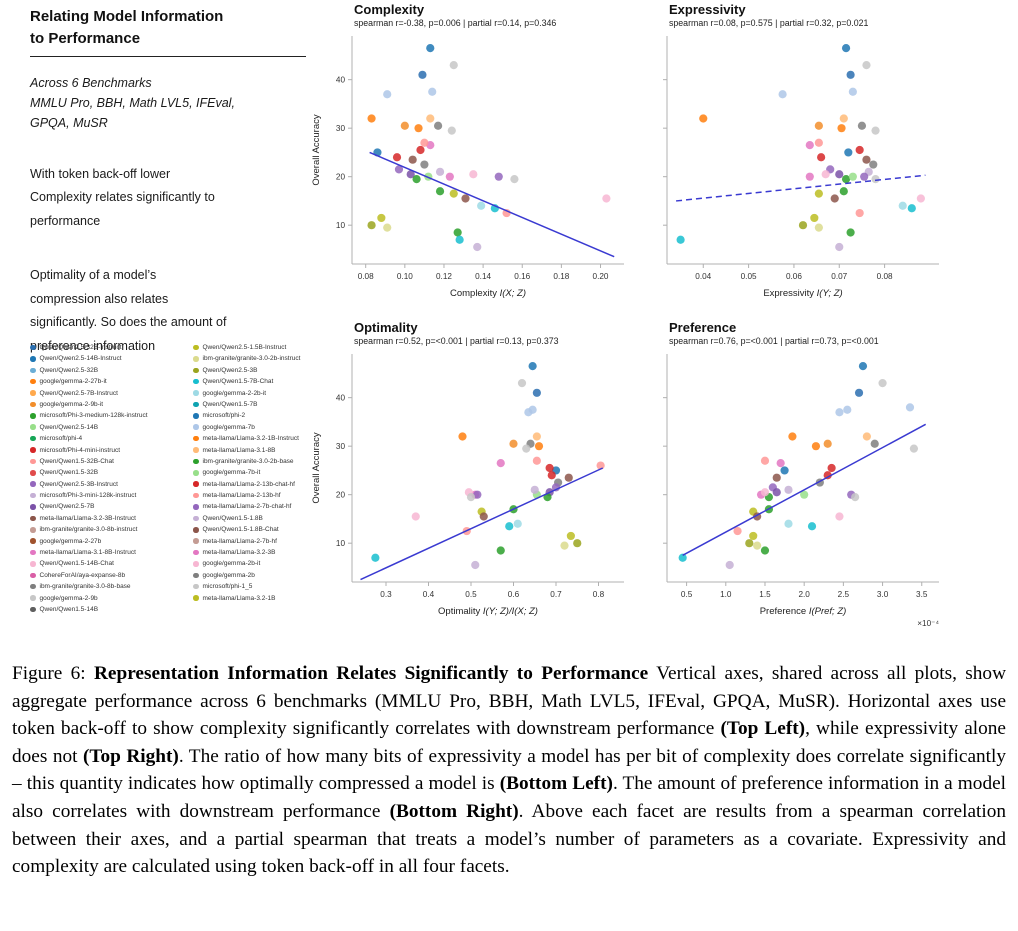 The height and width of the screenshot is (931, 1018). Describe the element at coordinates (80, 347) in the screenshot. I see `legend-label: Qwen/Qwen2.5-32B-Instruct` at that location.